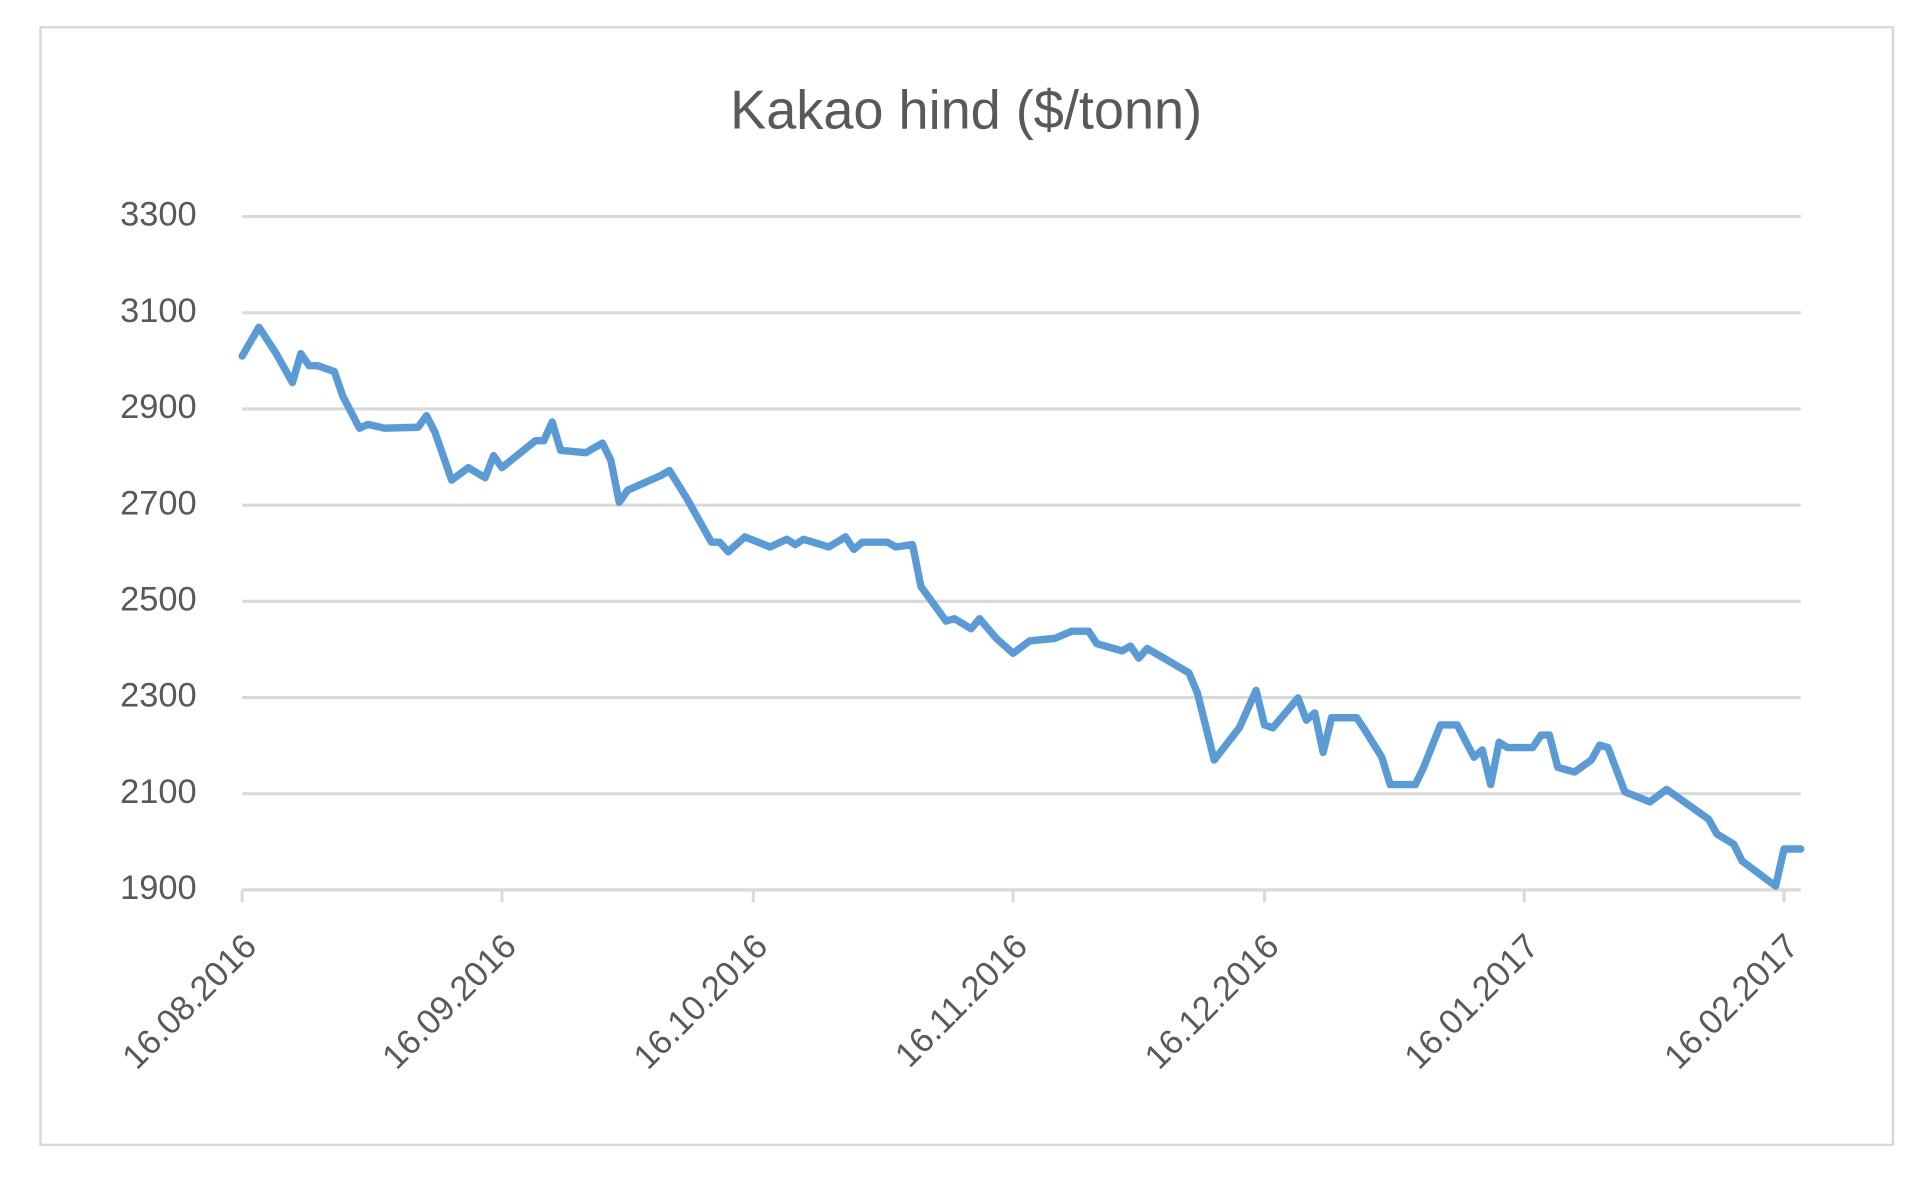  I want to click on y-tick-label: 3100, so click(158, 311).